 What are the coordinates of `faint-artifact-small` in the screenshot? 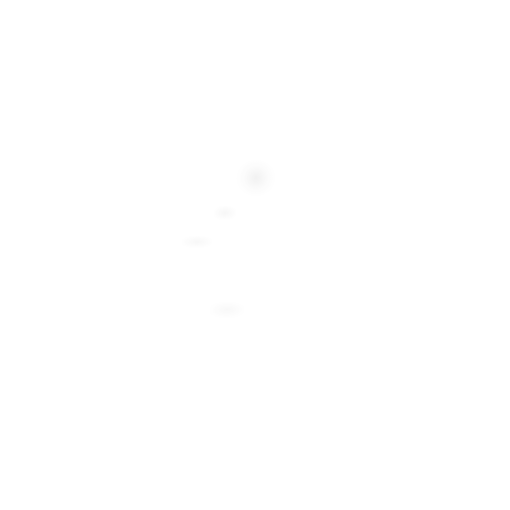 It's located at (225, 213).